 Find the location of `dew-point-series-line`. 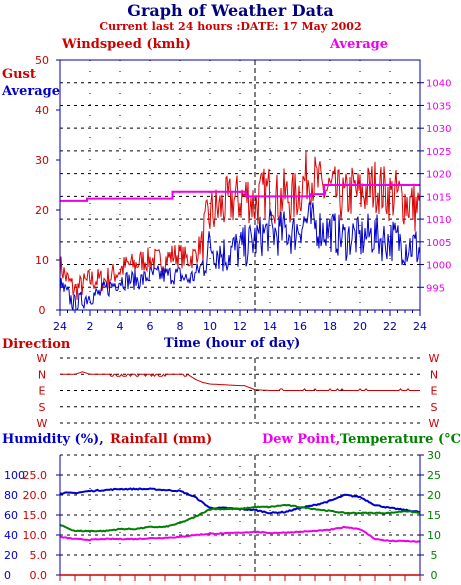

dew-point-series-line is located at coordinates (240, 534).